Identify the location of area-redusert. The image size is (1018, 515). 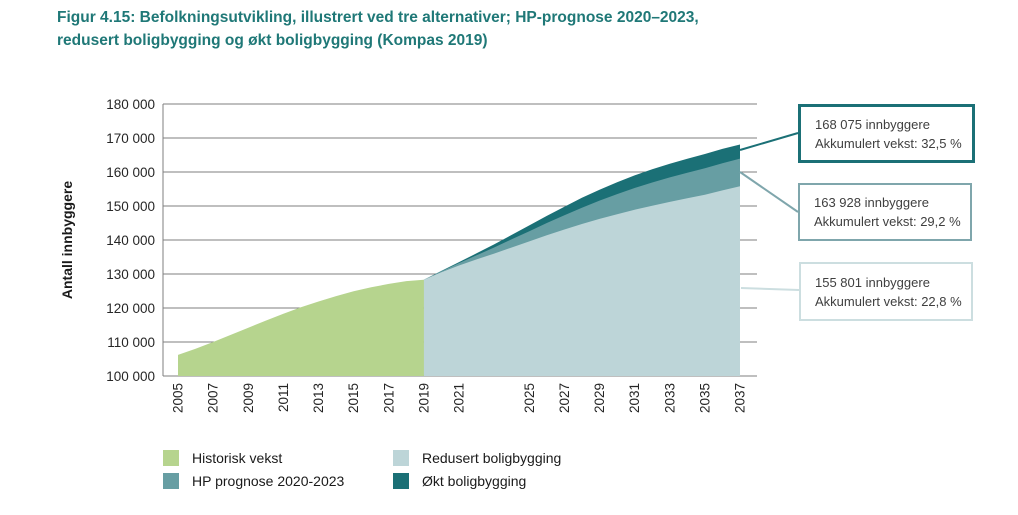
(581, 281).